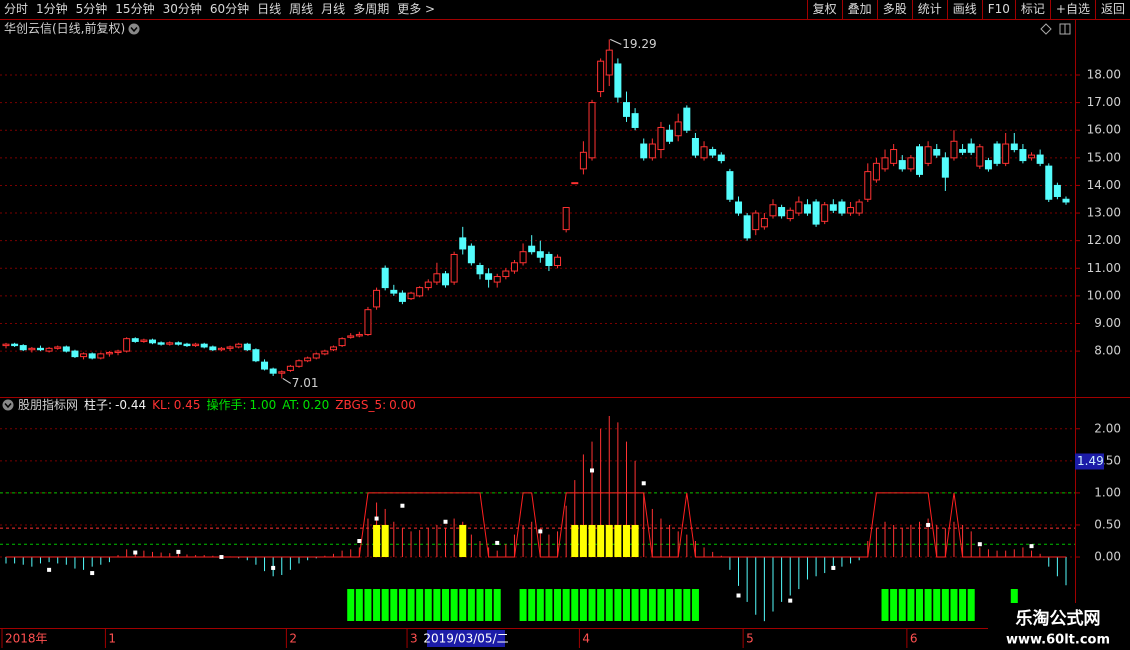 Image resolution: width=1130 pixels, height=650 pixels. What do you see at coordinates (859, 9) in the screenshot?
I see `toolbar-button: 叠加` at bounding box center [859, 9].